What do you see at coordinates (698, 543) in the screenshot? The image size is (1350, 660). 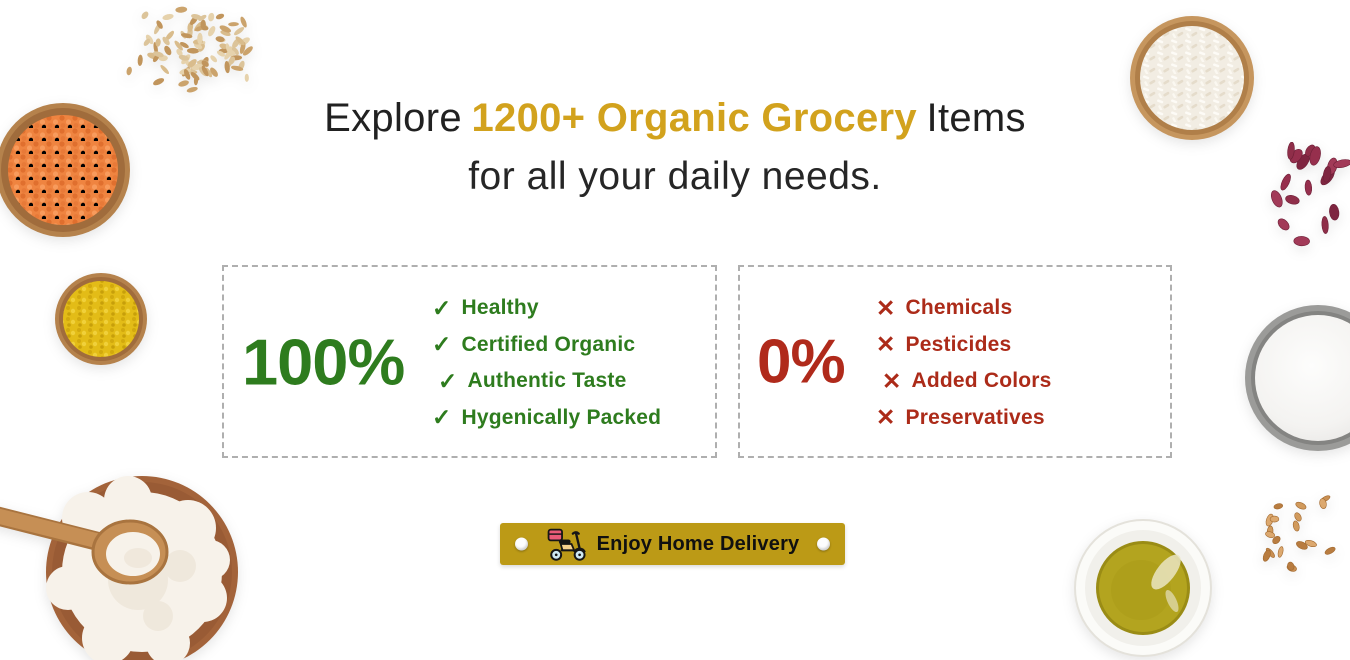 I see `delivery-button-label: Enjoy Home Delivery` at bounding box center [698, 543].